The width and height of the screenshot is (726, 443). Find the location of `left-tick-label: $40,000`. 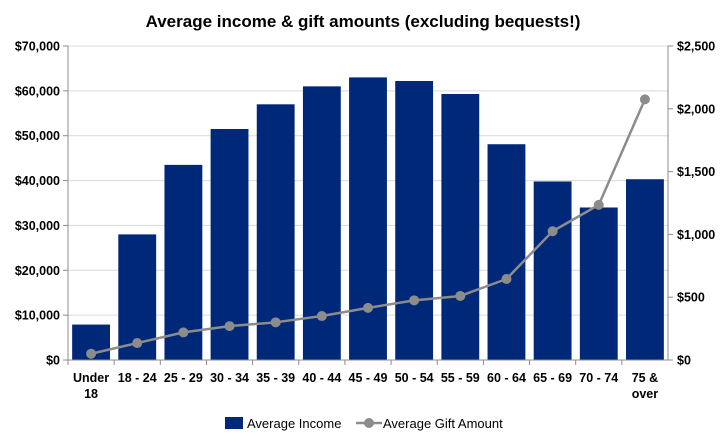

left-tick-label: $40,000 is located at coordinates (37, 181).